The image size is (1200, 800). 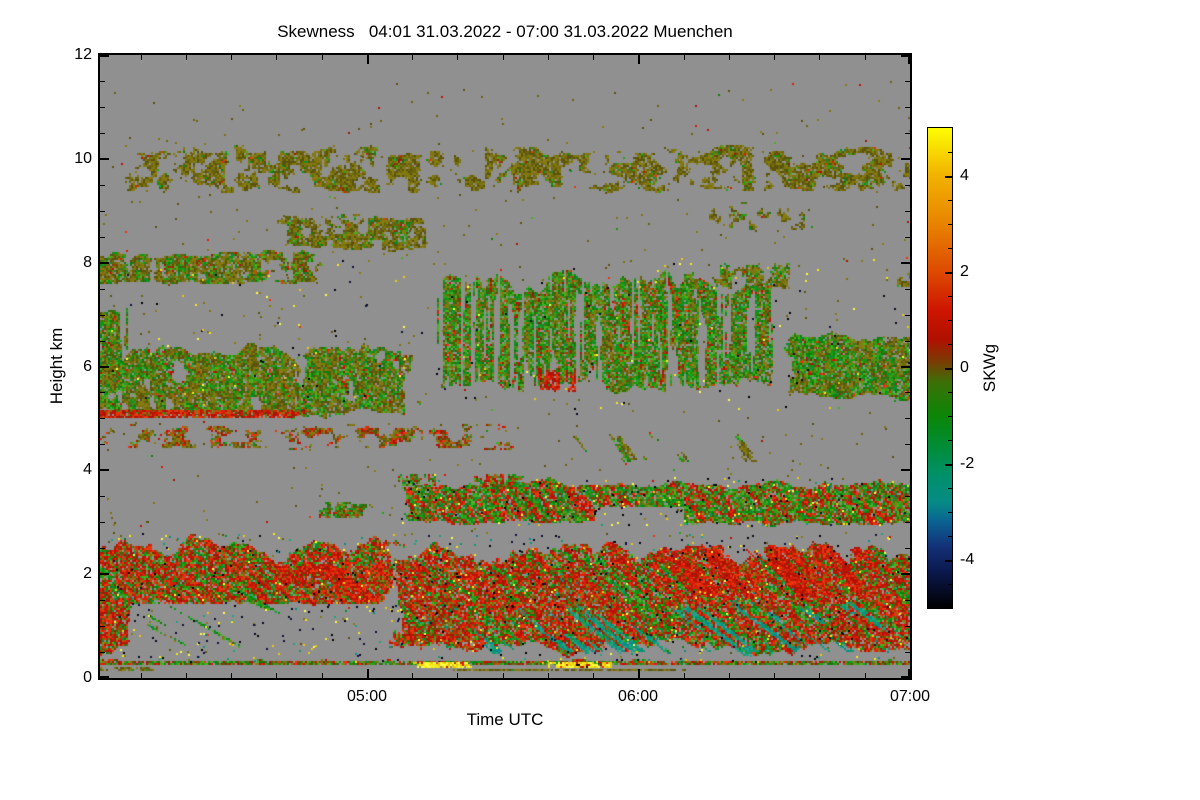 What do you see at coordinates (638, 696) in the screenshot?
I see `x-tick-label: 06:00` at bounding box center [638, 696].